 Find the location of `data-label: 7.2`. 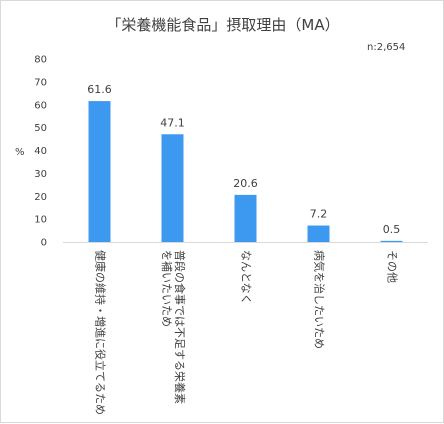

data-label: 7.2 is located at coordinates (319, 214).